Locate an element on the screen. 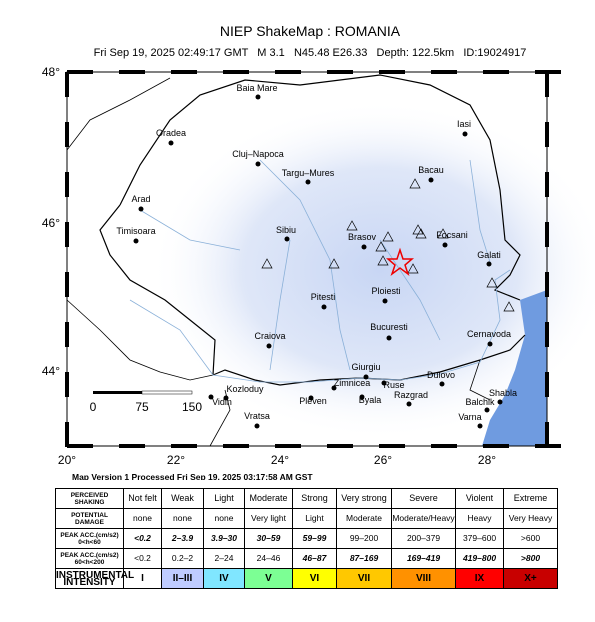 Image resolution: width=595 pixels, height=622 pixels. table-cell: 2–24 is located at coordinates (224, 558).